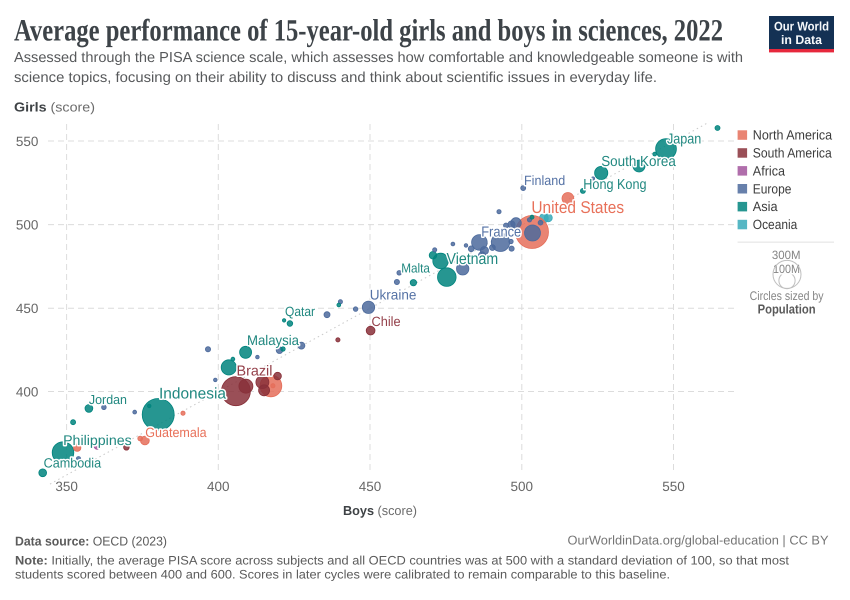 This screenshot has height=600, width=850. Describe the element at coordinates (787, 309) in the screenshot. I see `svg-text: Population` at that location.